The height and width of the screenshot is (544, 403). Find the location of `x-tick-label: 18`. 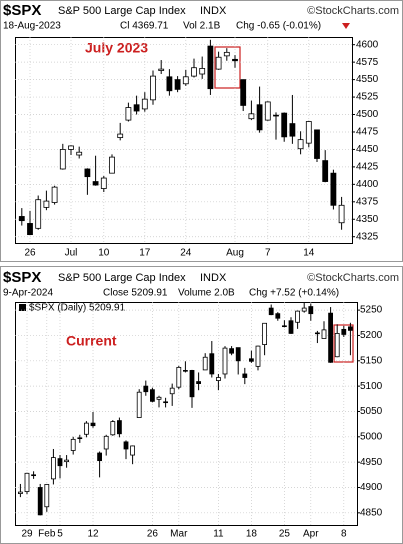

x-tick-label: 18 is located at coordinates (252, 534).